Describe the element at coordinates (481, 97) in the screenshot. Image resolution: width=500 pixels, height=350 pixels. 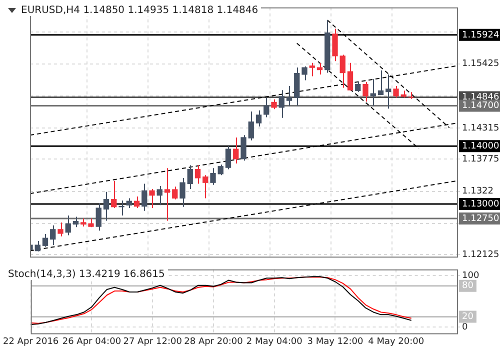
I see `ref-line-label: 1.14846` at that location.